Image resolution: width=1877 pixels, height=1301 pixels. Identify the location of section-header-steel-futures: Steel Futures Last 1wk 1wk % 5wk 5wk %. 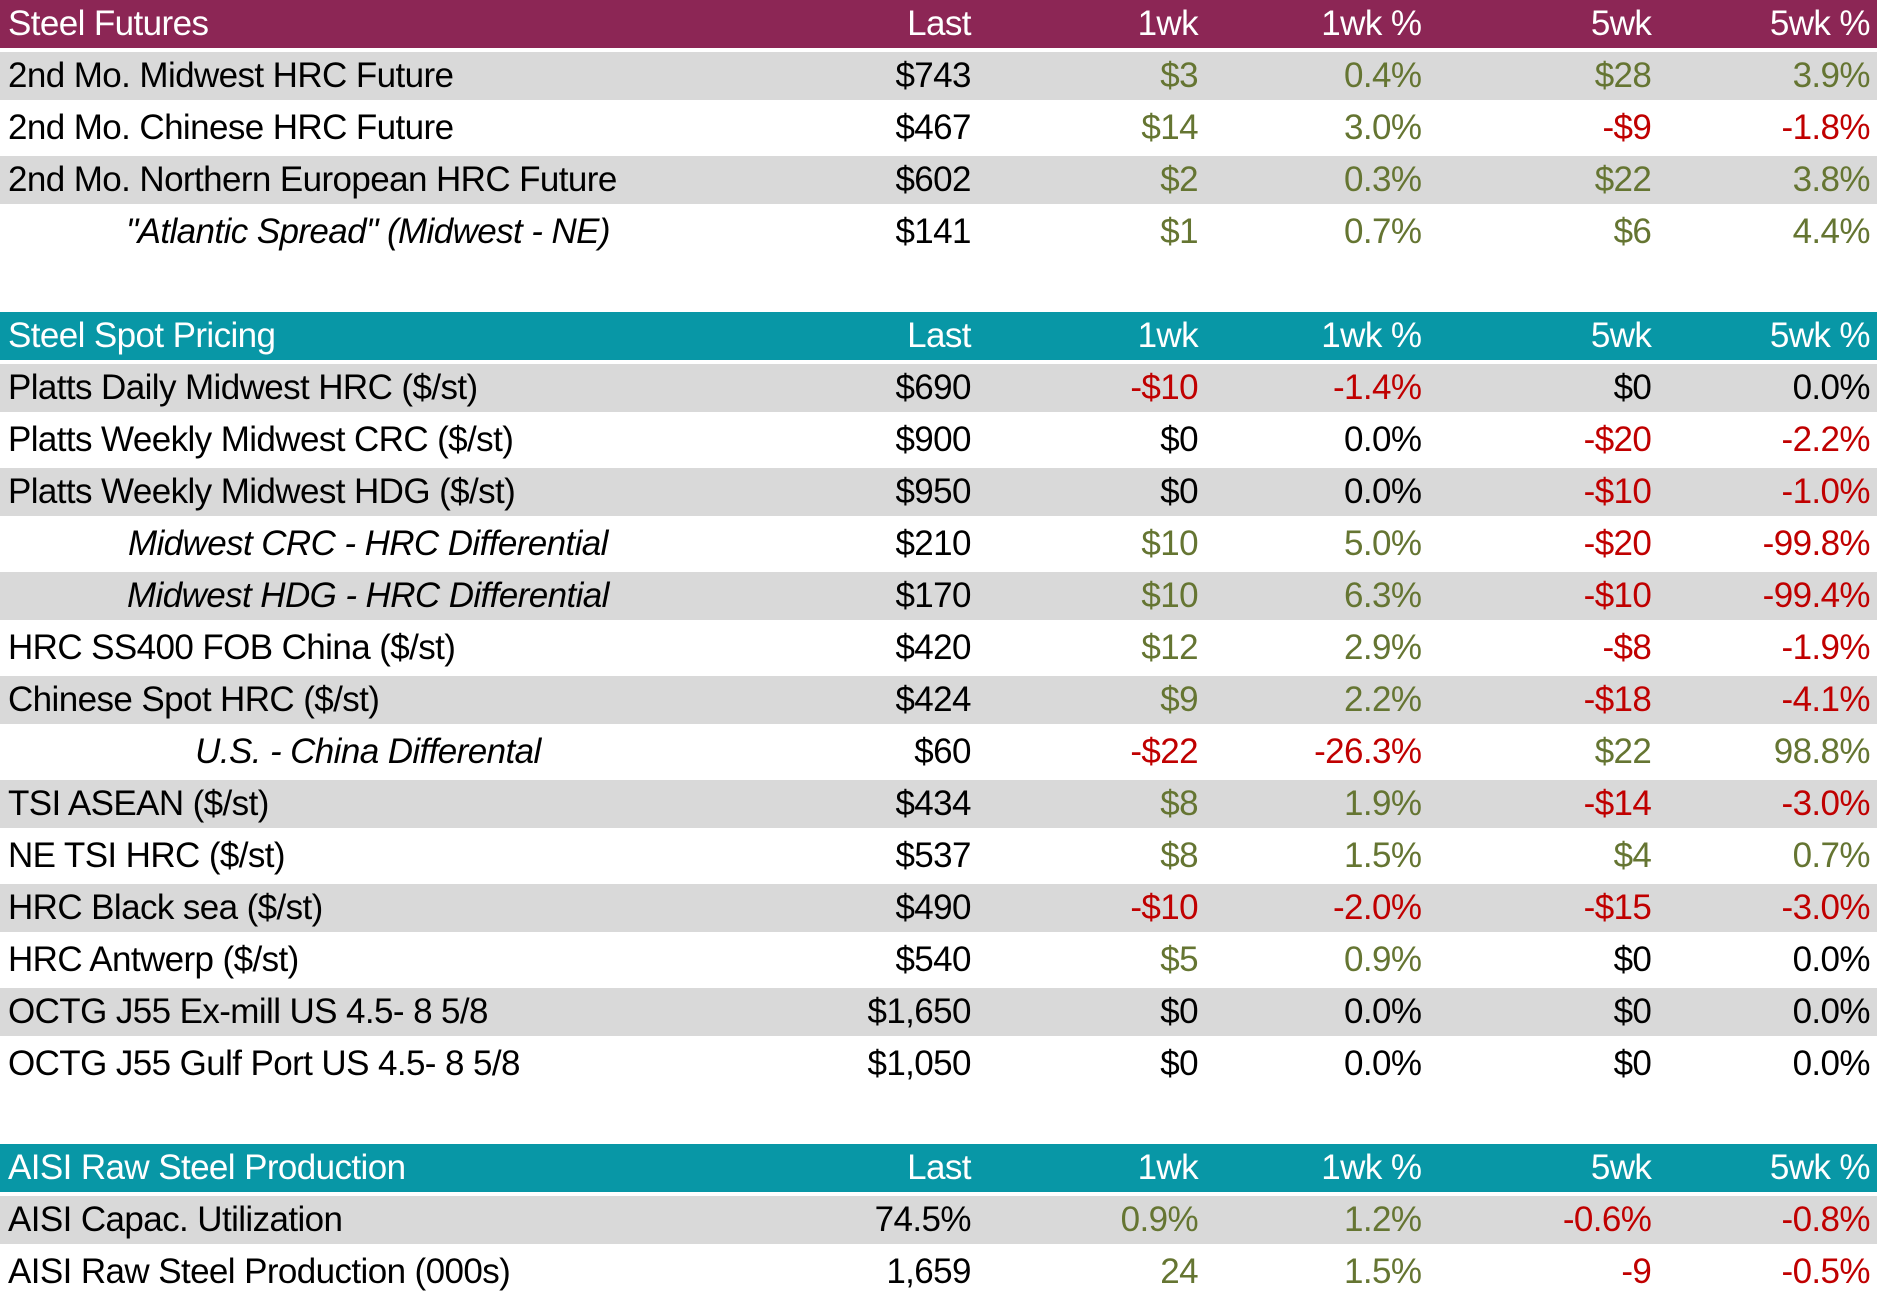
(938, 26).